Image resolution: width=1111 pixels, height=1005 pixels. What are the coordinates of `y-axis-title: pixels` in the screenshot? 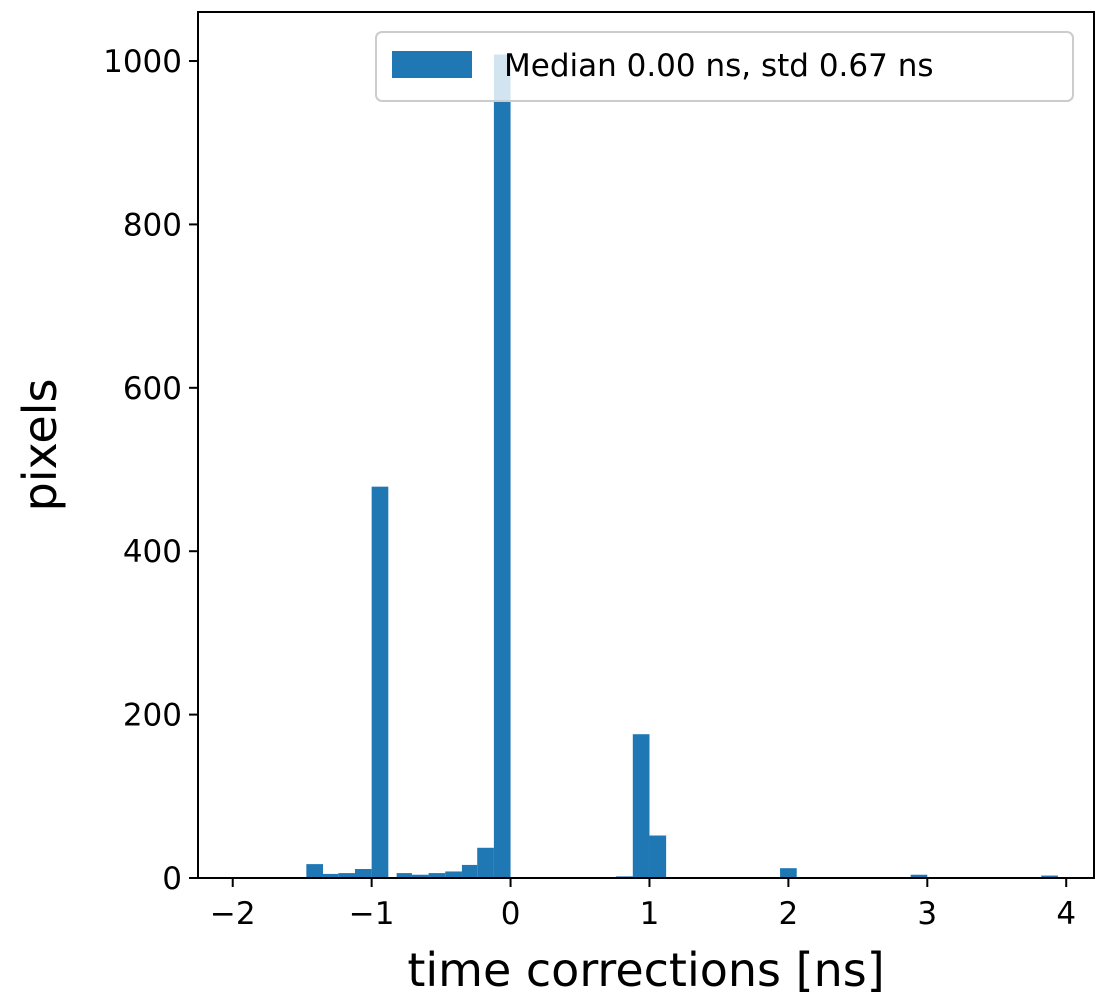 It's located at (40, 445).